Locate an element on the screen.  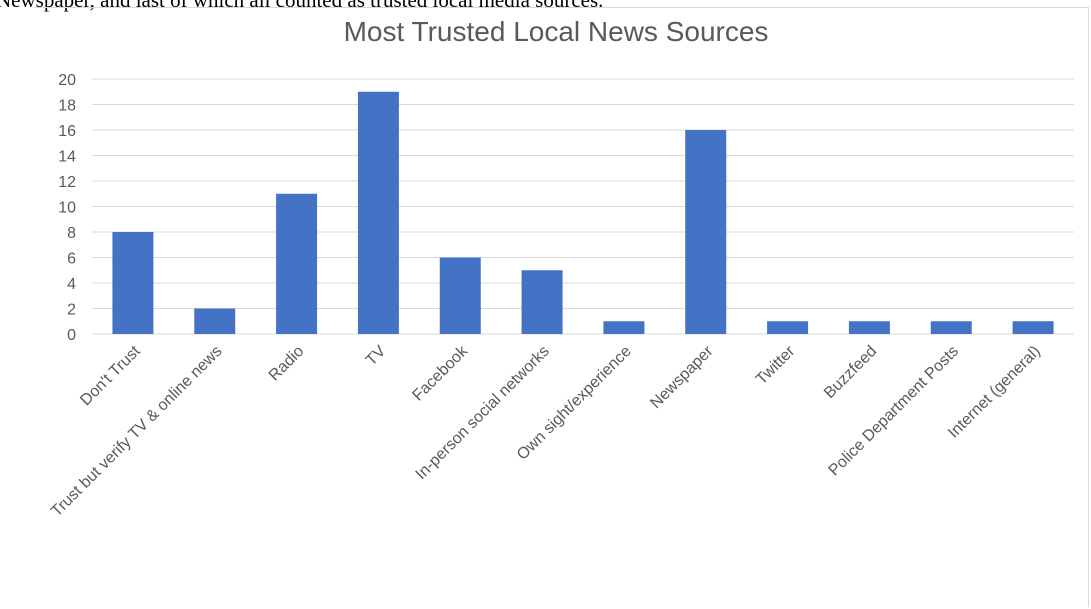
y-tick-label: 18 is located at coordinates (67, 106).